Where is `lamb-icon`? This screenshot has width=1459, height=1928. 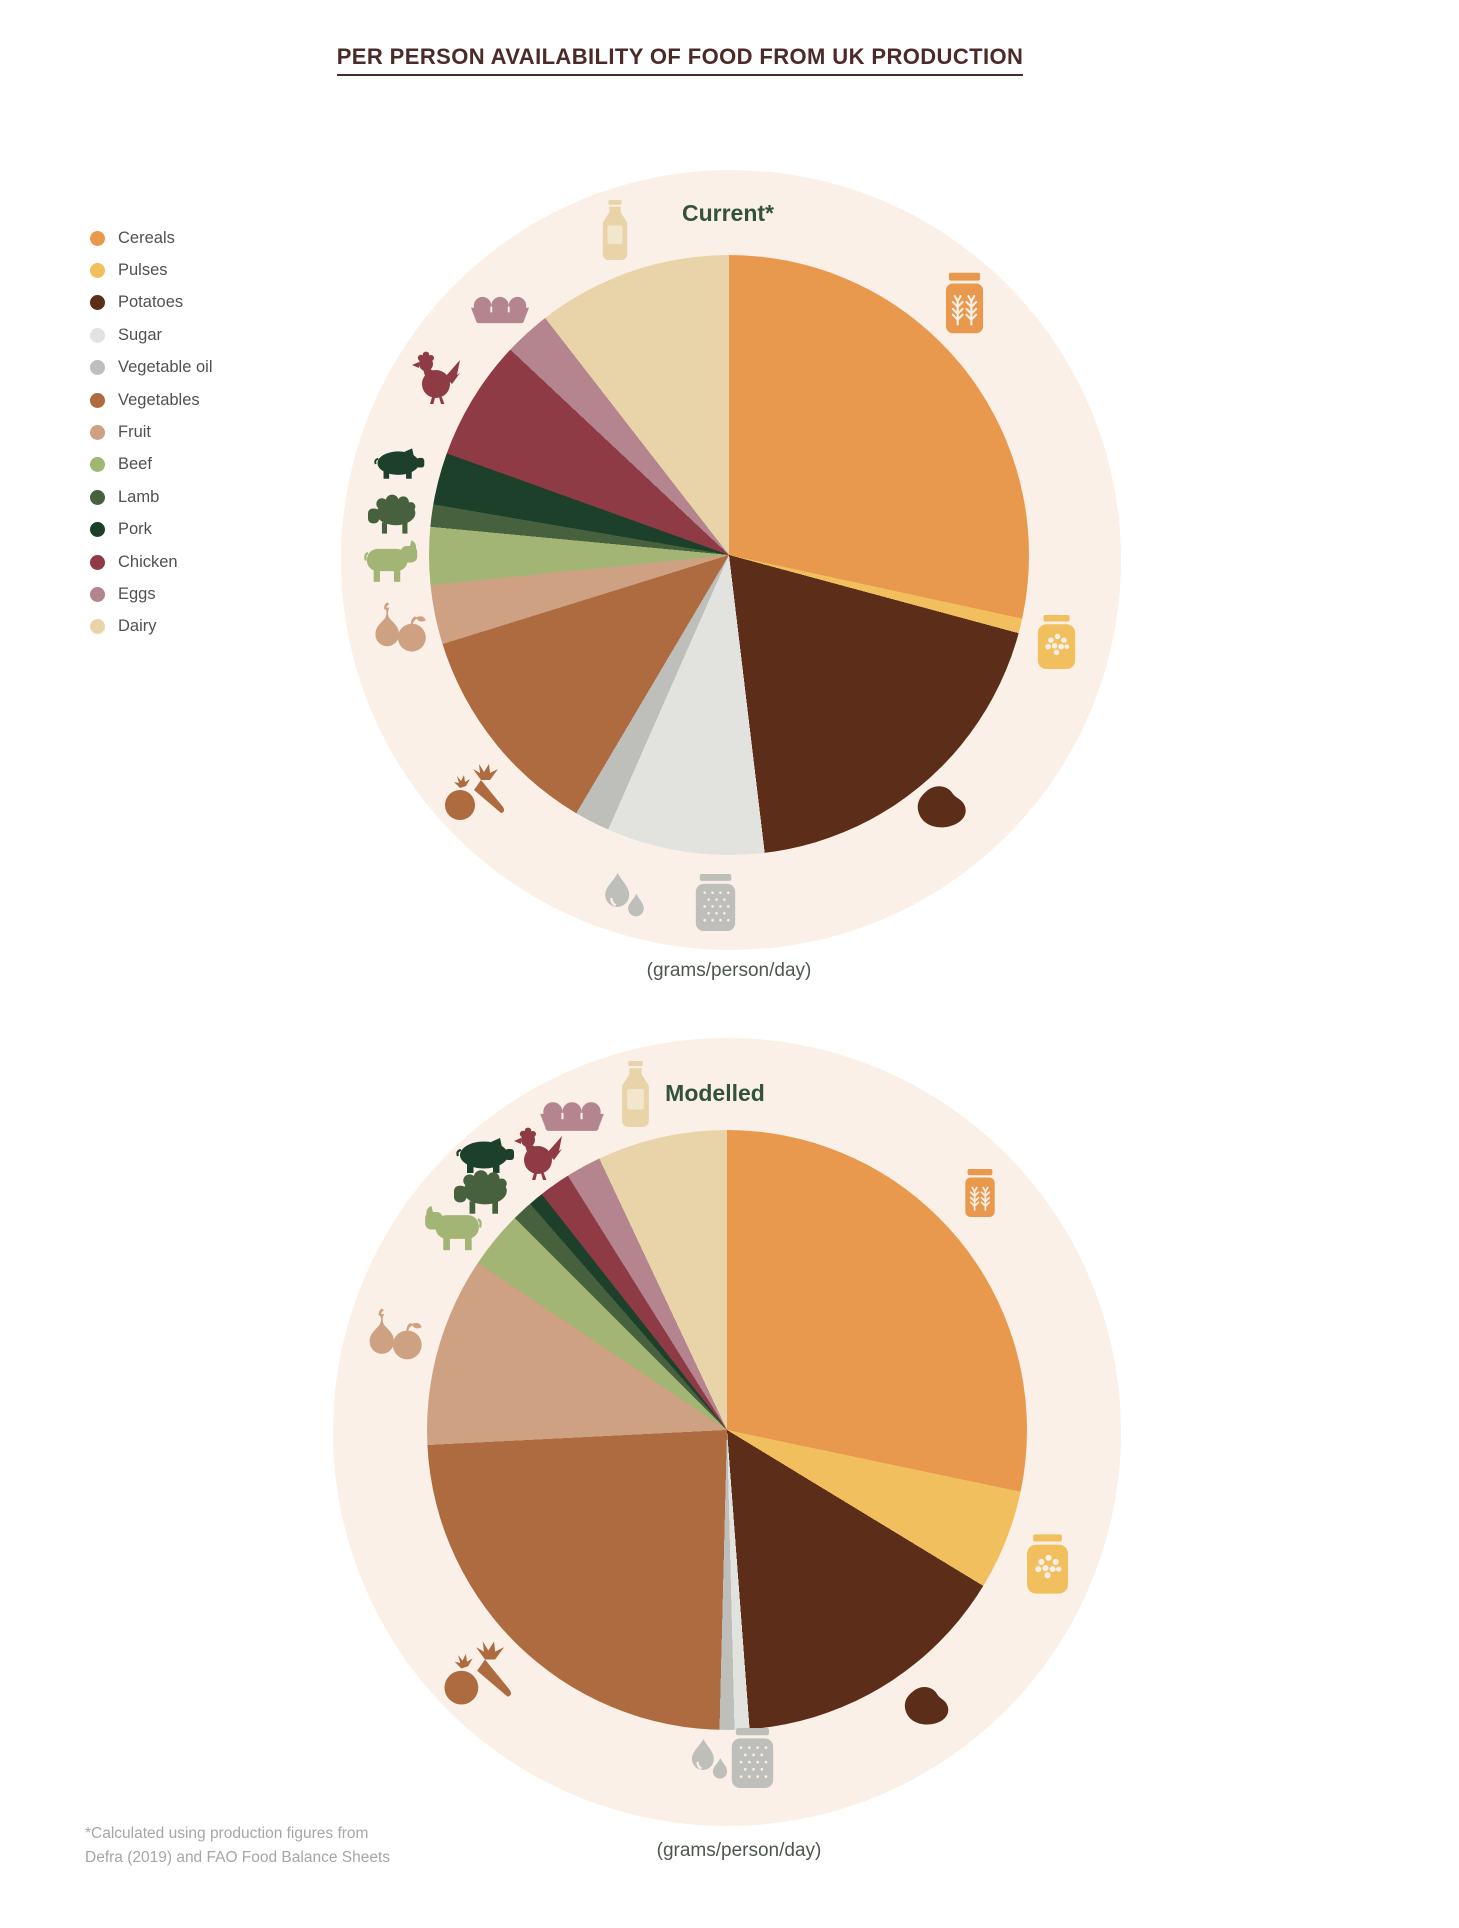
lamb-icon is located at coordinates (394, 515).